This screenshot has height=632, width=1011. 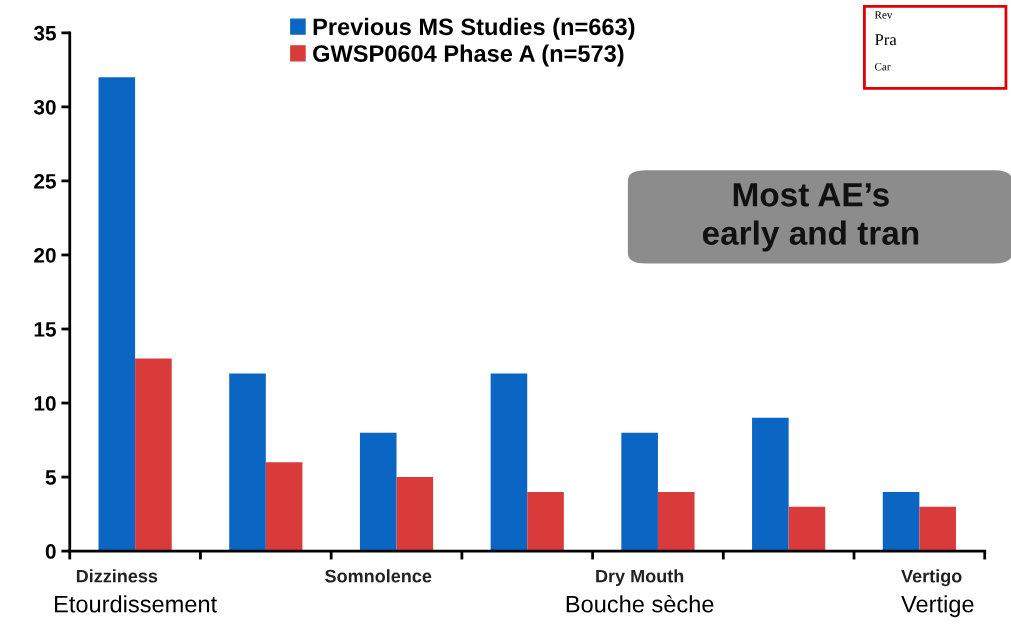 I want to click on text: Rev, so click(x=883, y=15).